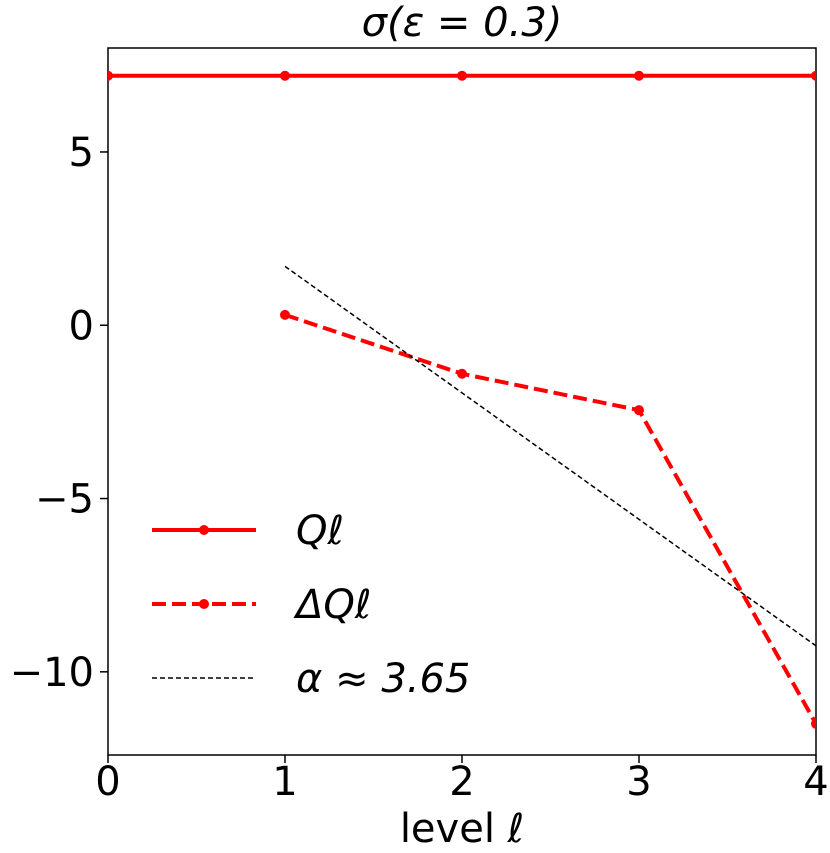  Describe the element at coordinates (284, 782) in the screenshot. I see `x-tick-label: 1` at that location.